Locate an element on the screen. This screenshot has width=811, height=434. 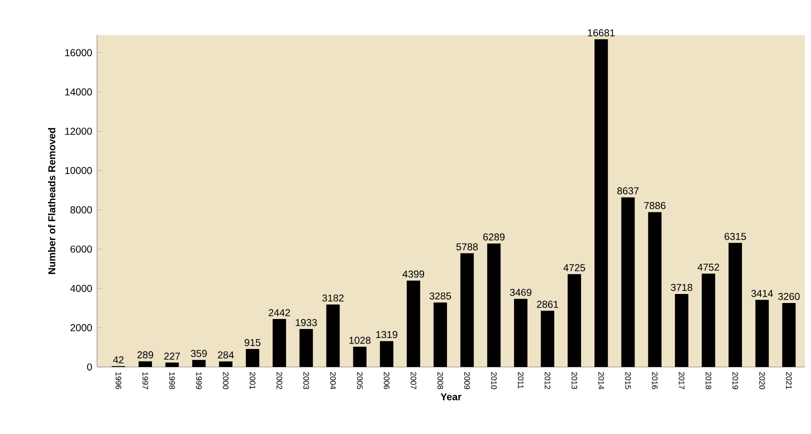
data-label: 284 is located at coordinates (226, 354).